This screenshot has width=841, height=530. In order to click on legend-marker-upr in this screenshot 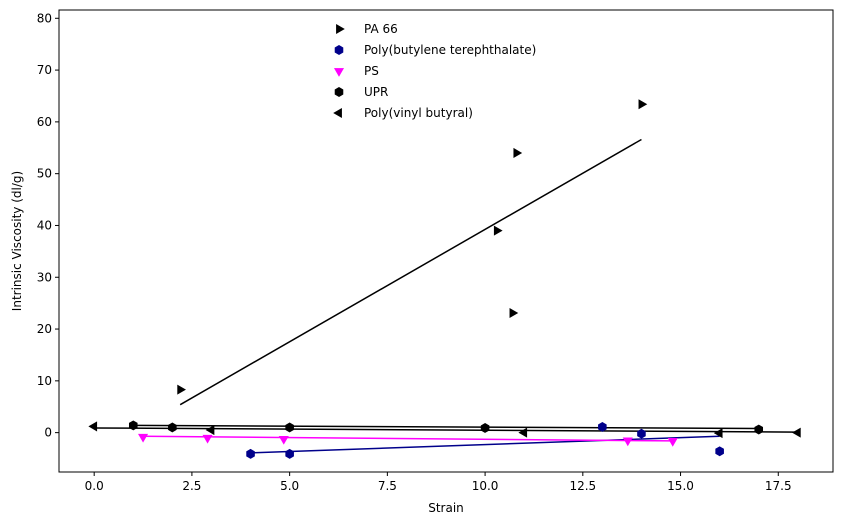, I will do `click(339, 92)`.